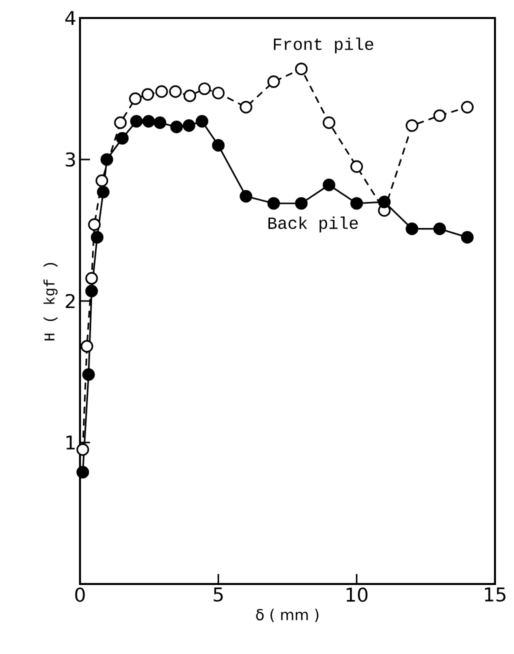  I want to click on x-tick-label: 15, so click(495, 595).